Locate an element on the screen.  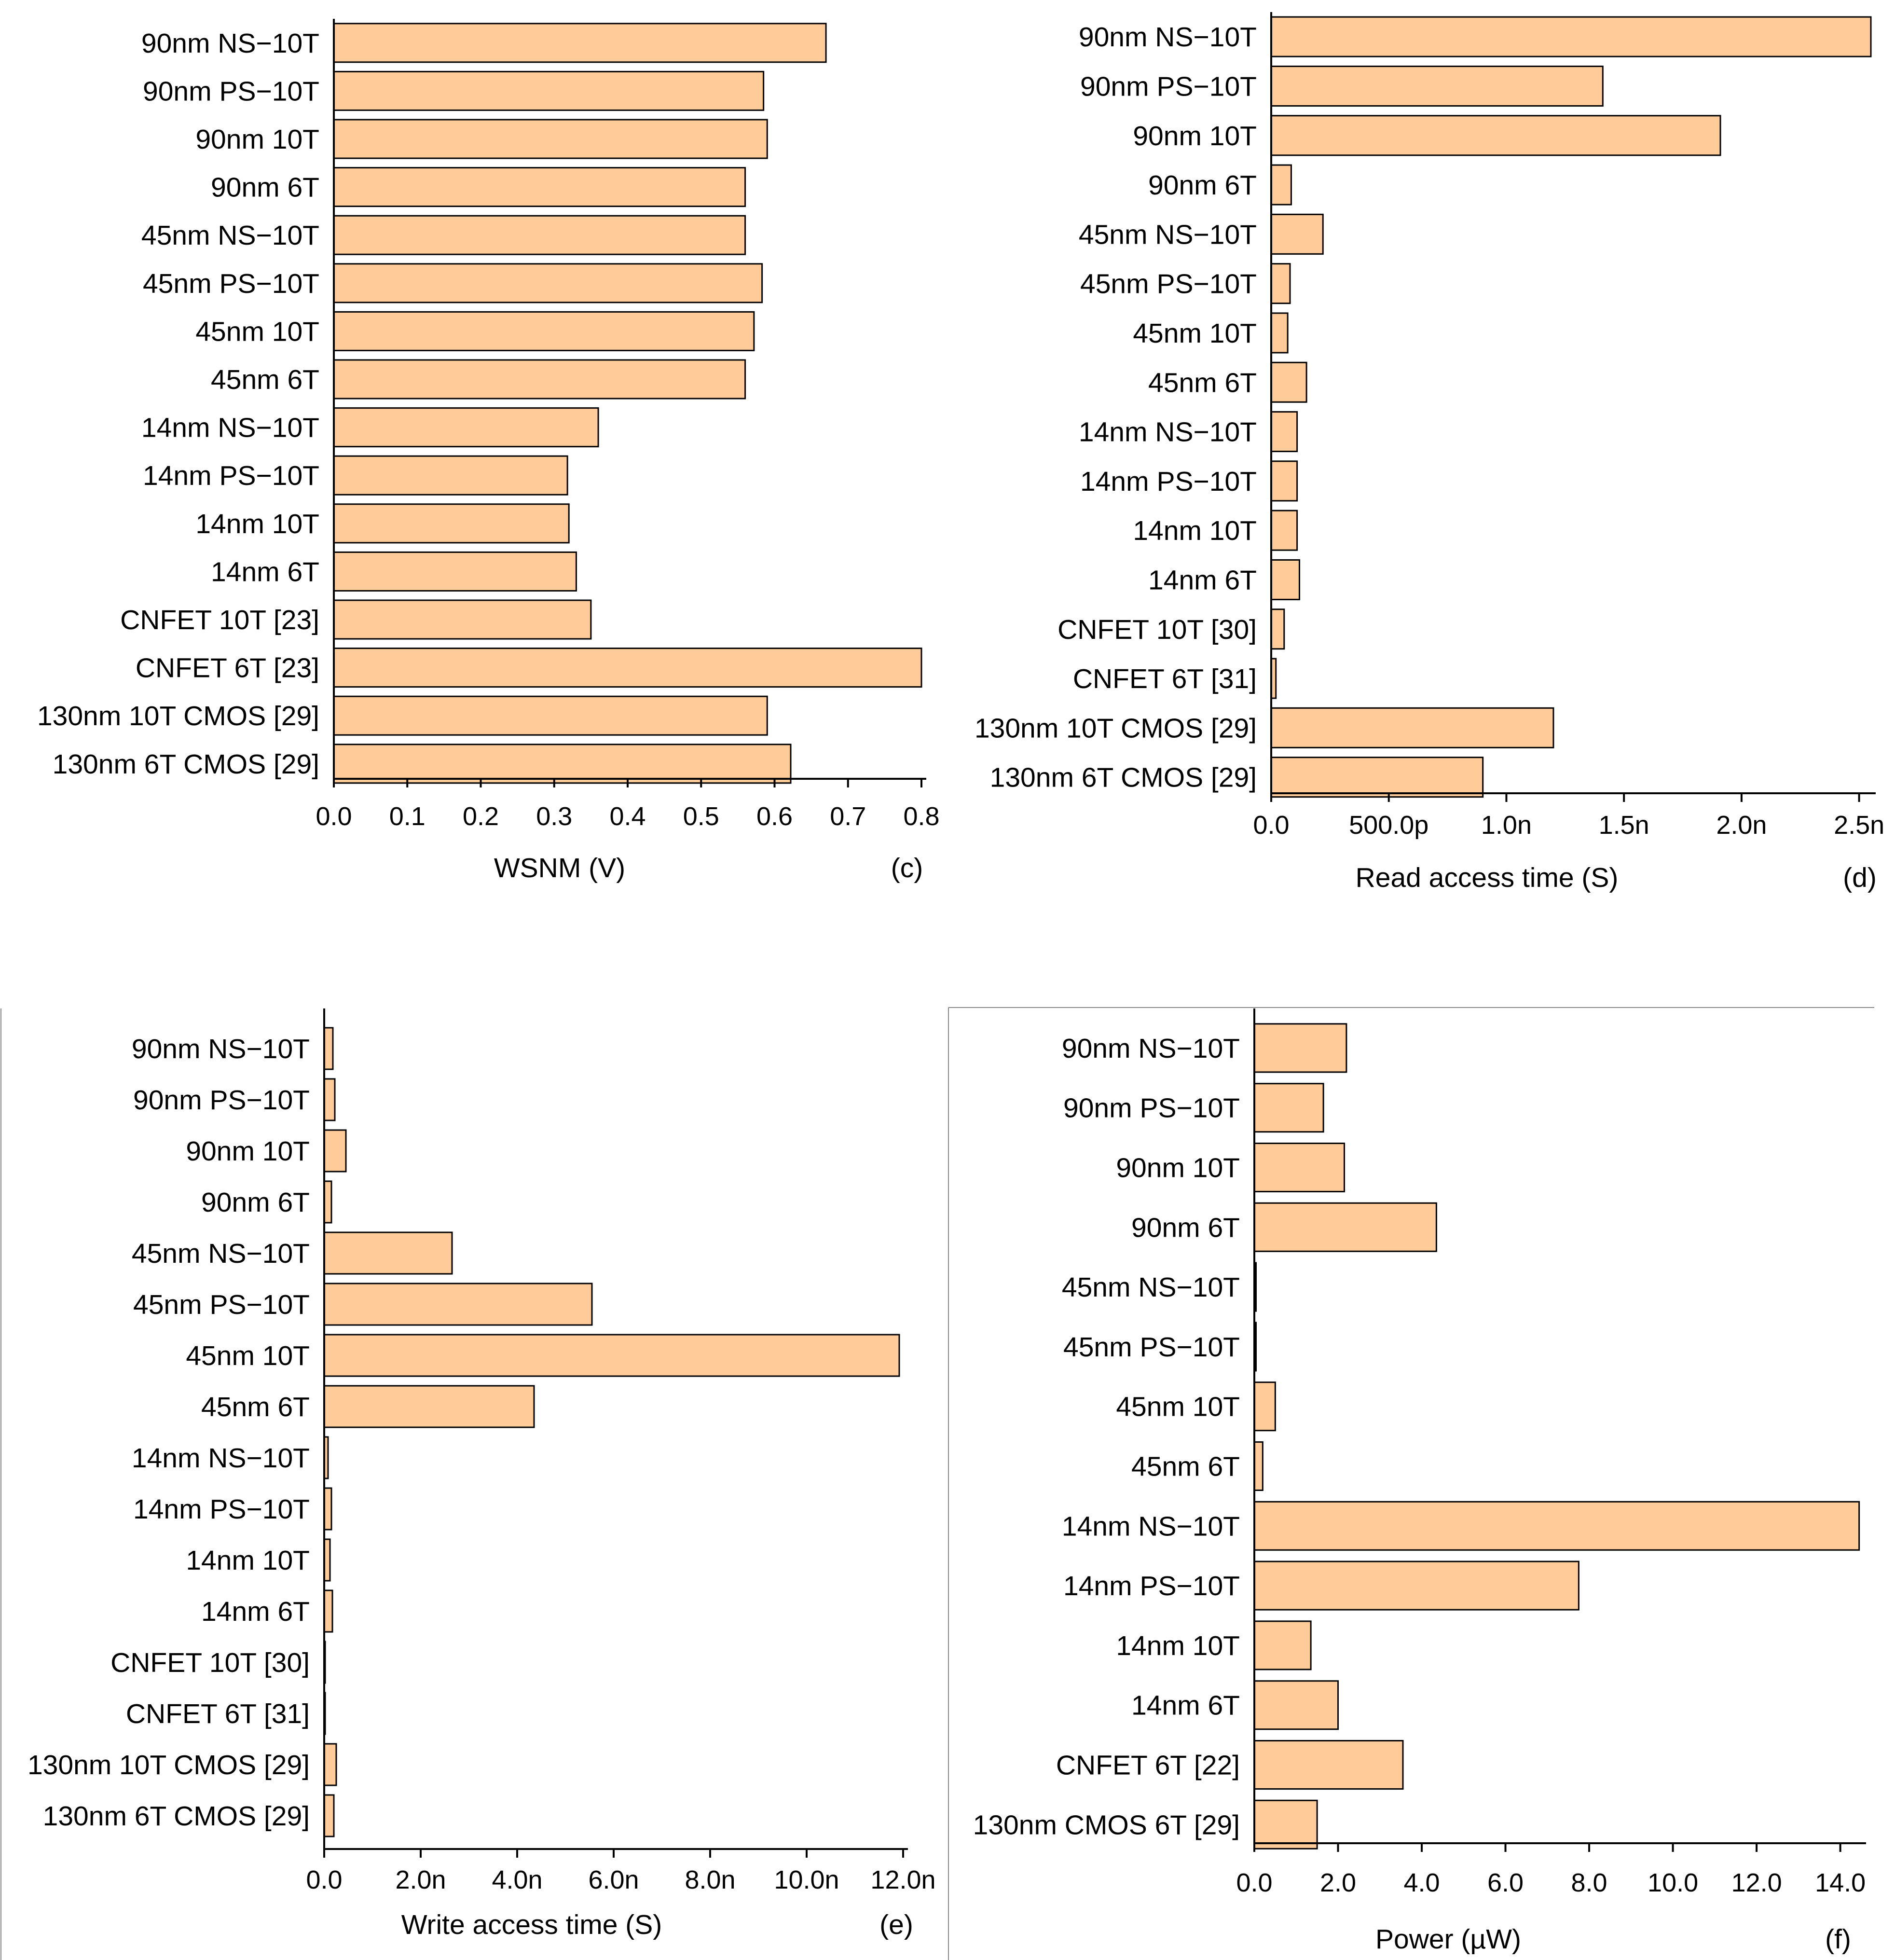
category-label-c-6: 45nm 10T is located at coordinates (257, 331).